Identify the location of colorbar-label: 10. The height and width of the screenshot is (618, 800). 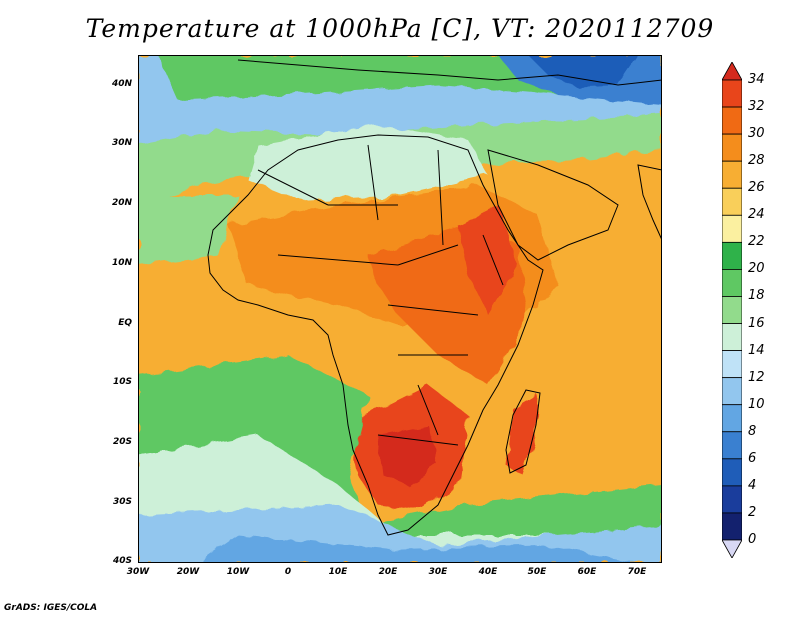
(756, 404).